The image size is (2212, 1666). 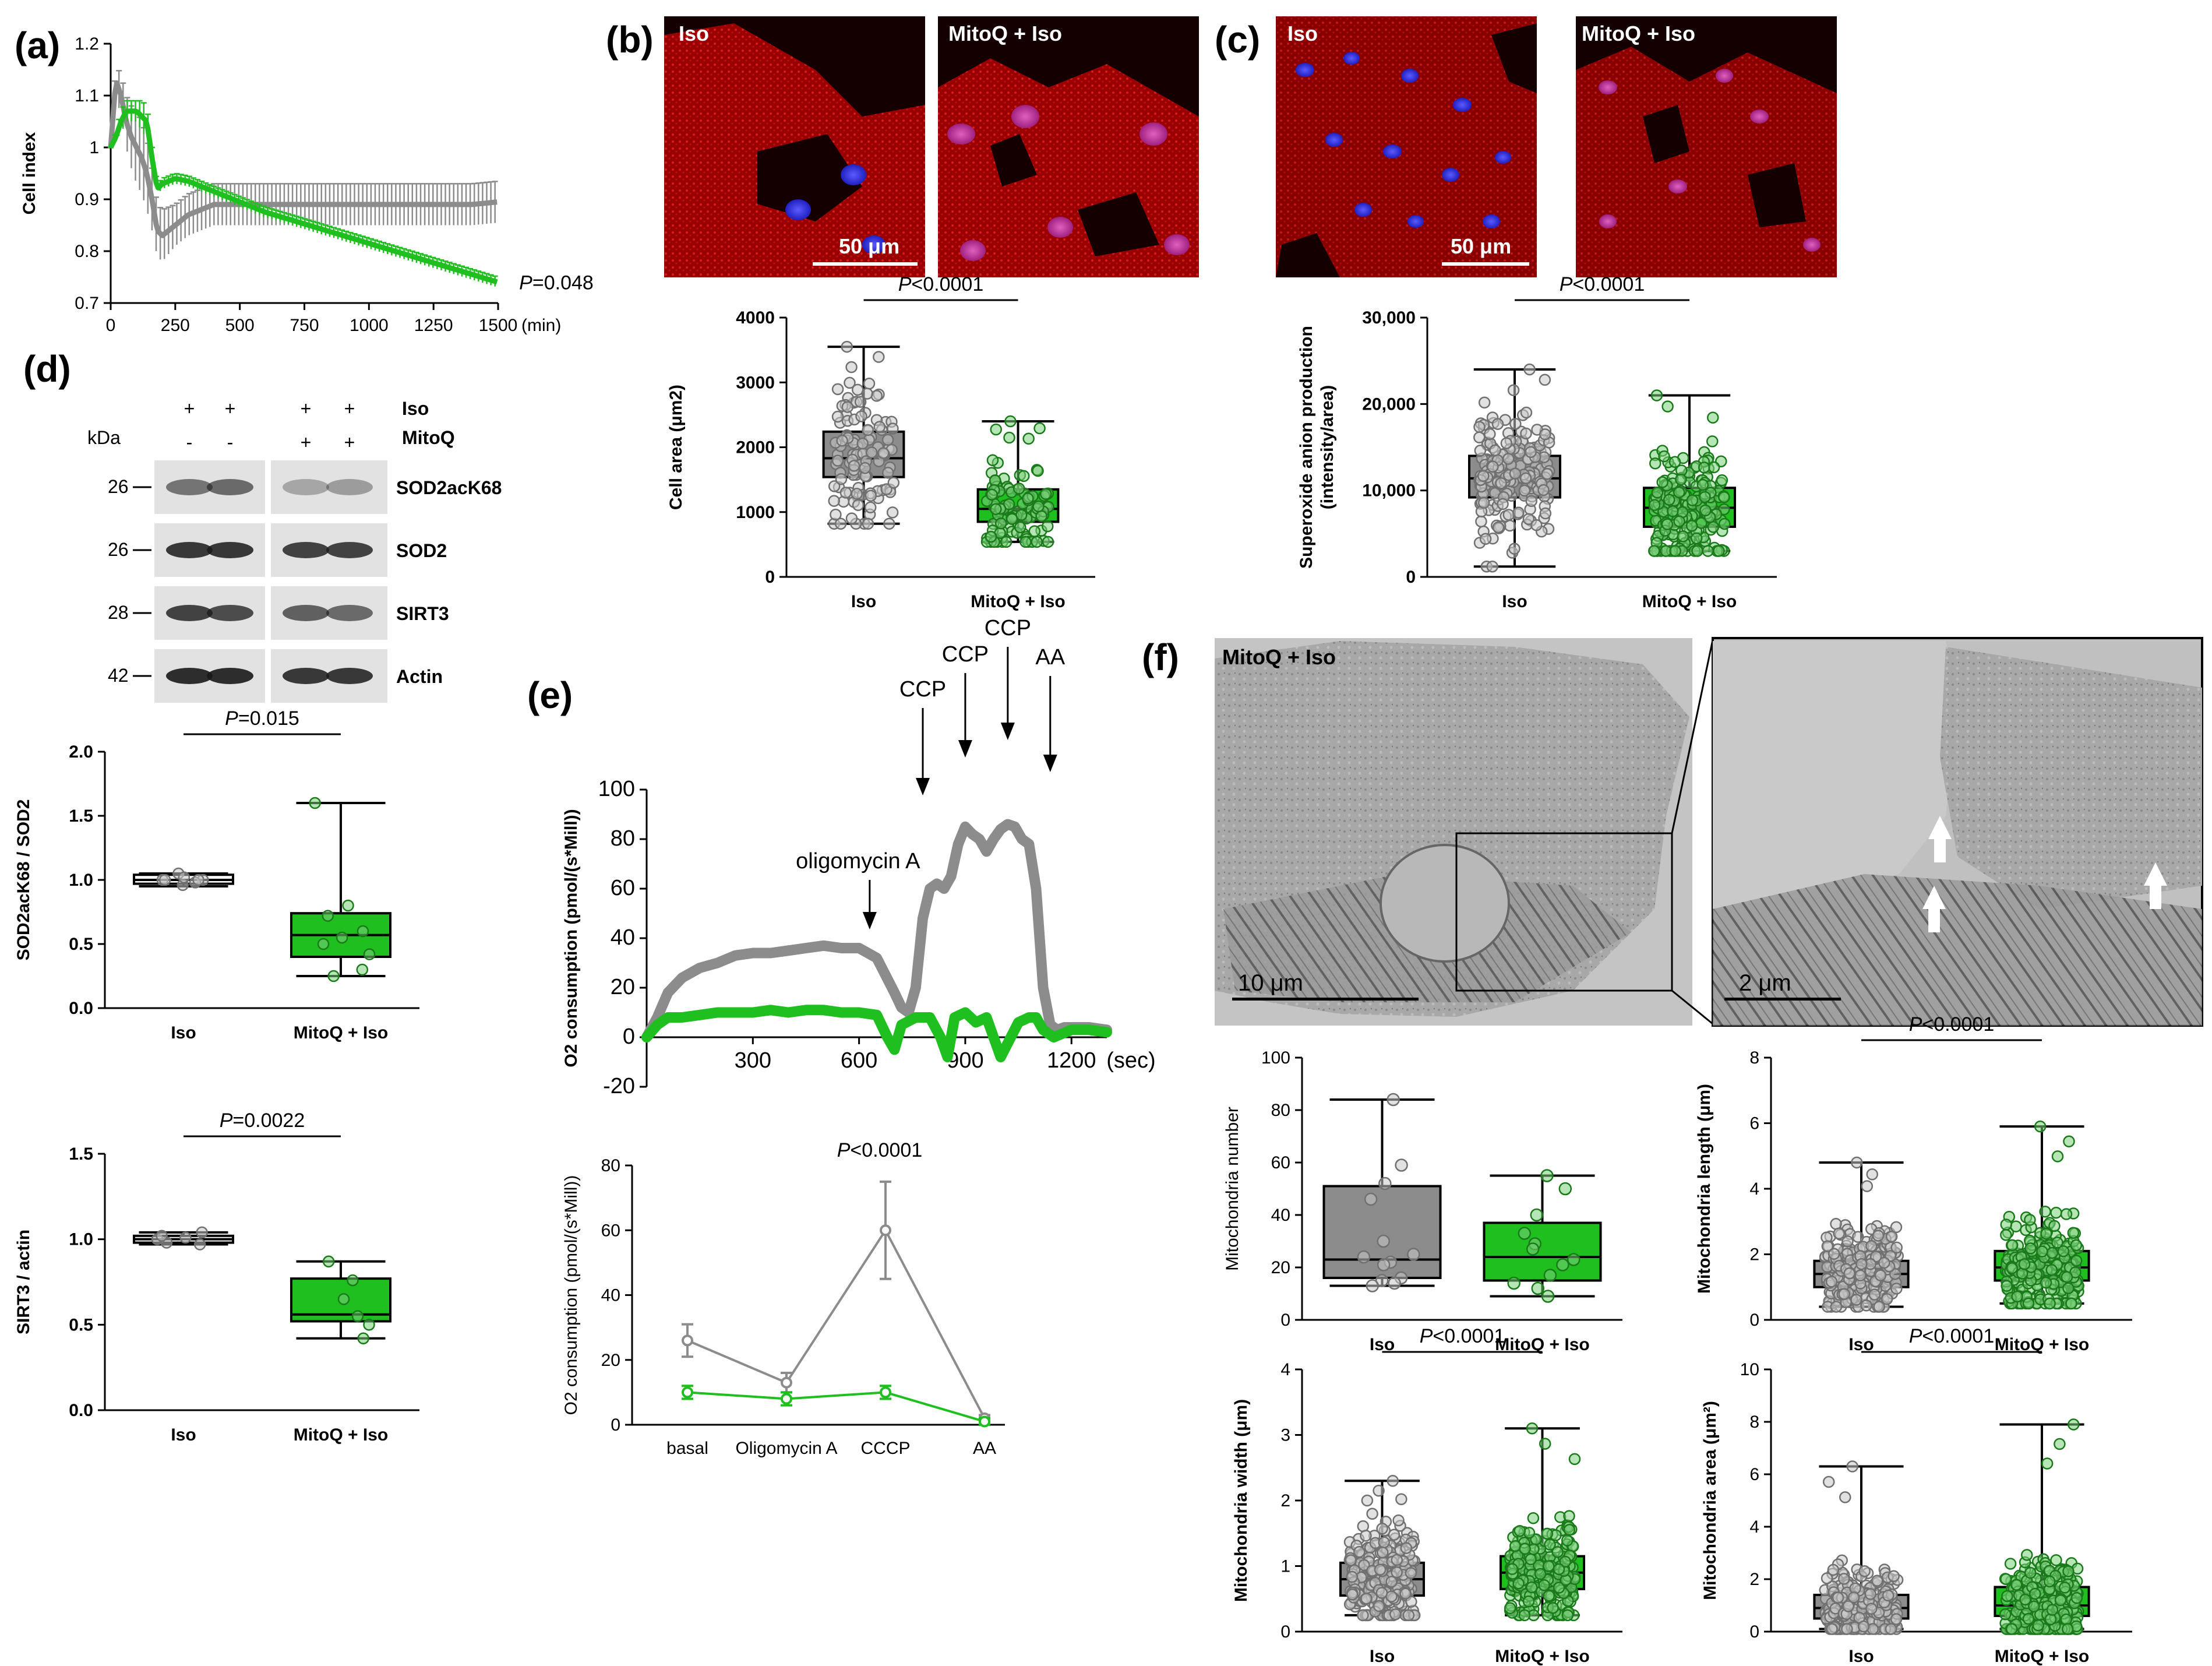 What do you see at coordinates (623, 888) in the screenshot?
I see `e1-ytick-label-4: 60` at bounding box center [623, 888].